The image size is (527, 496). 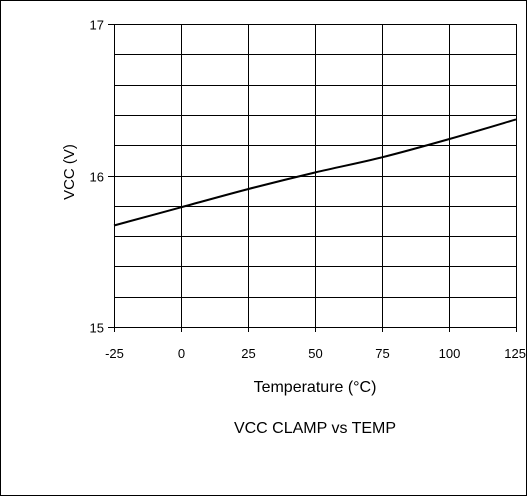 I want to click on y-tick-label: 15, so click(x=97, y=328).